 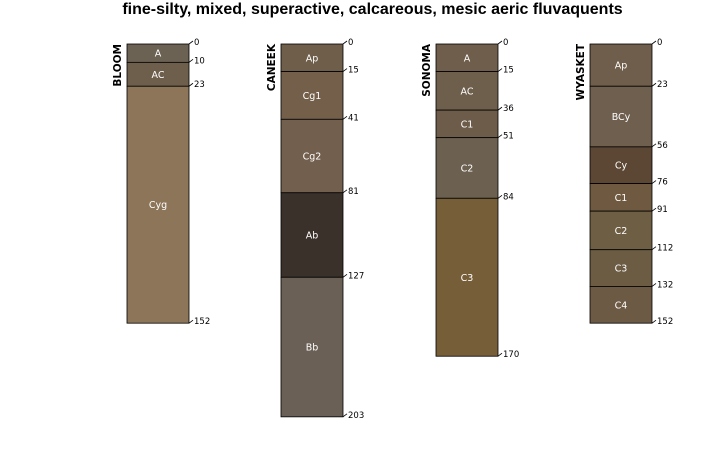 I want to click on horizon-label: Cg2, so click(x=312, y=157).